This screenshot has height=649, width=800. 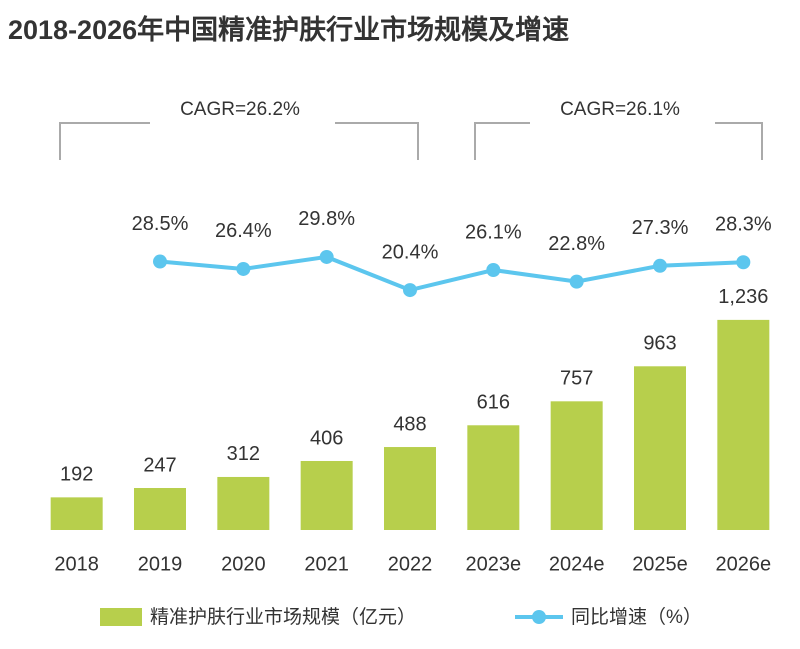 I want to click on bar-value-label: 616, so click(x=493, y=403).